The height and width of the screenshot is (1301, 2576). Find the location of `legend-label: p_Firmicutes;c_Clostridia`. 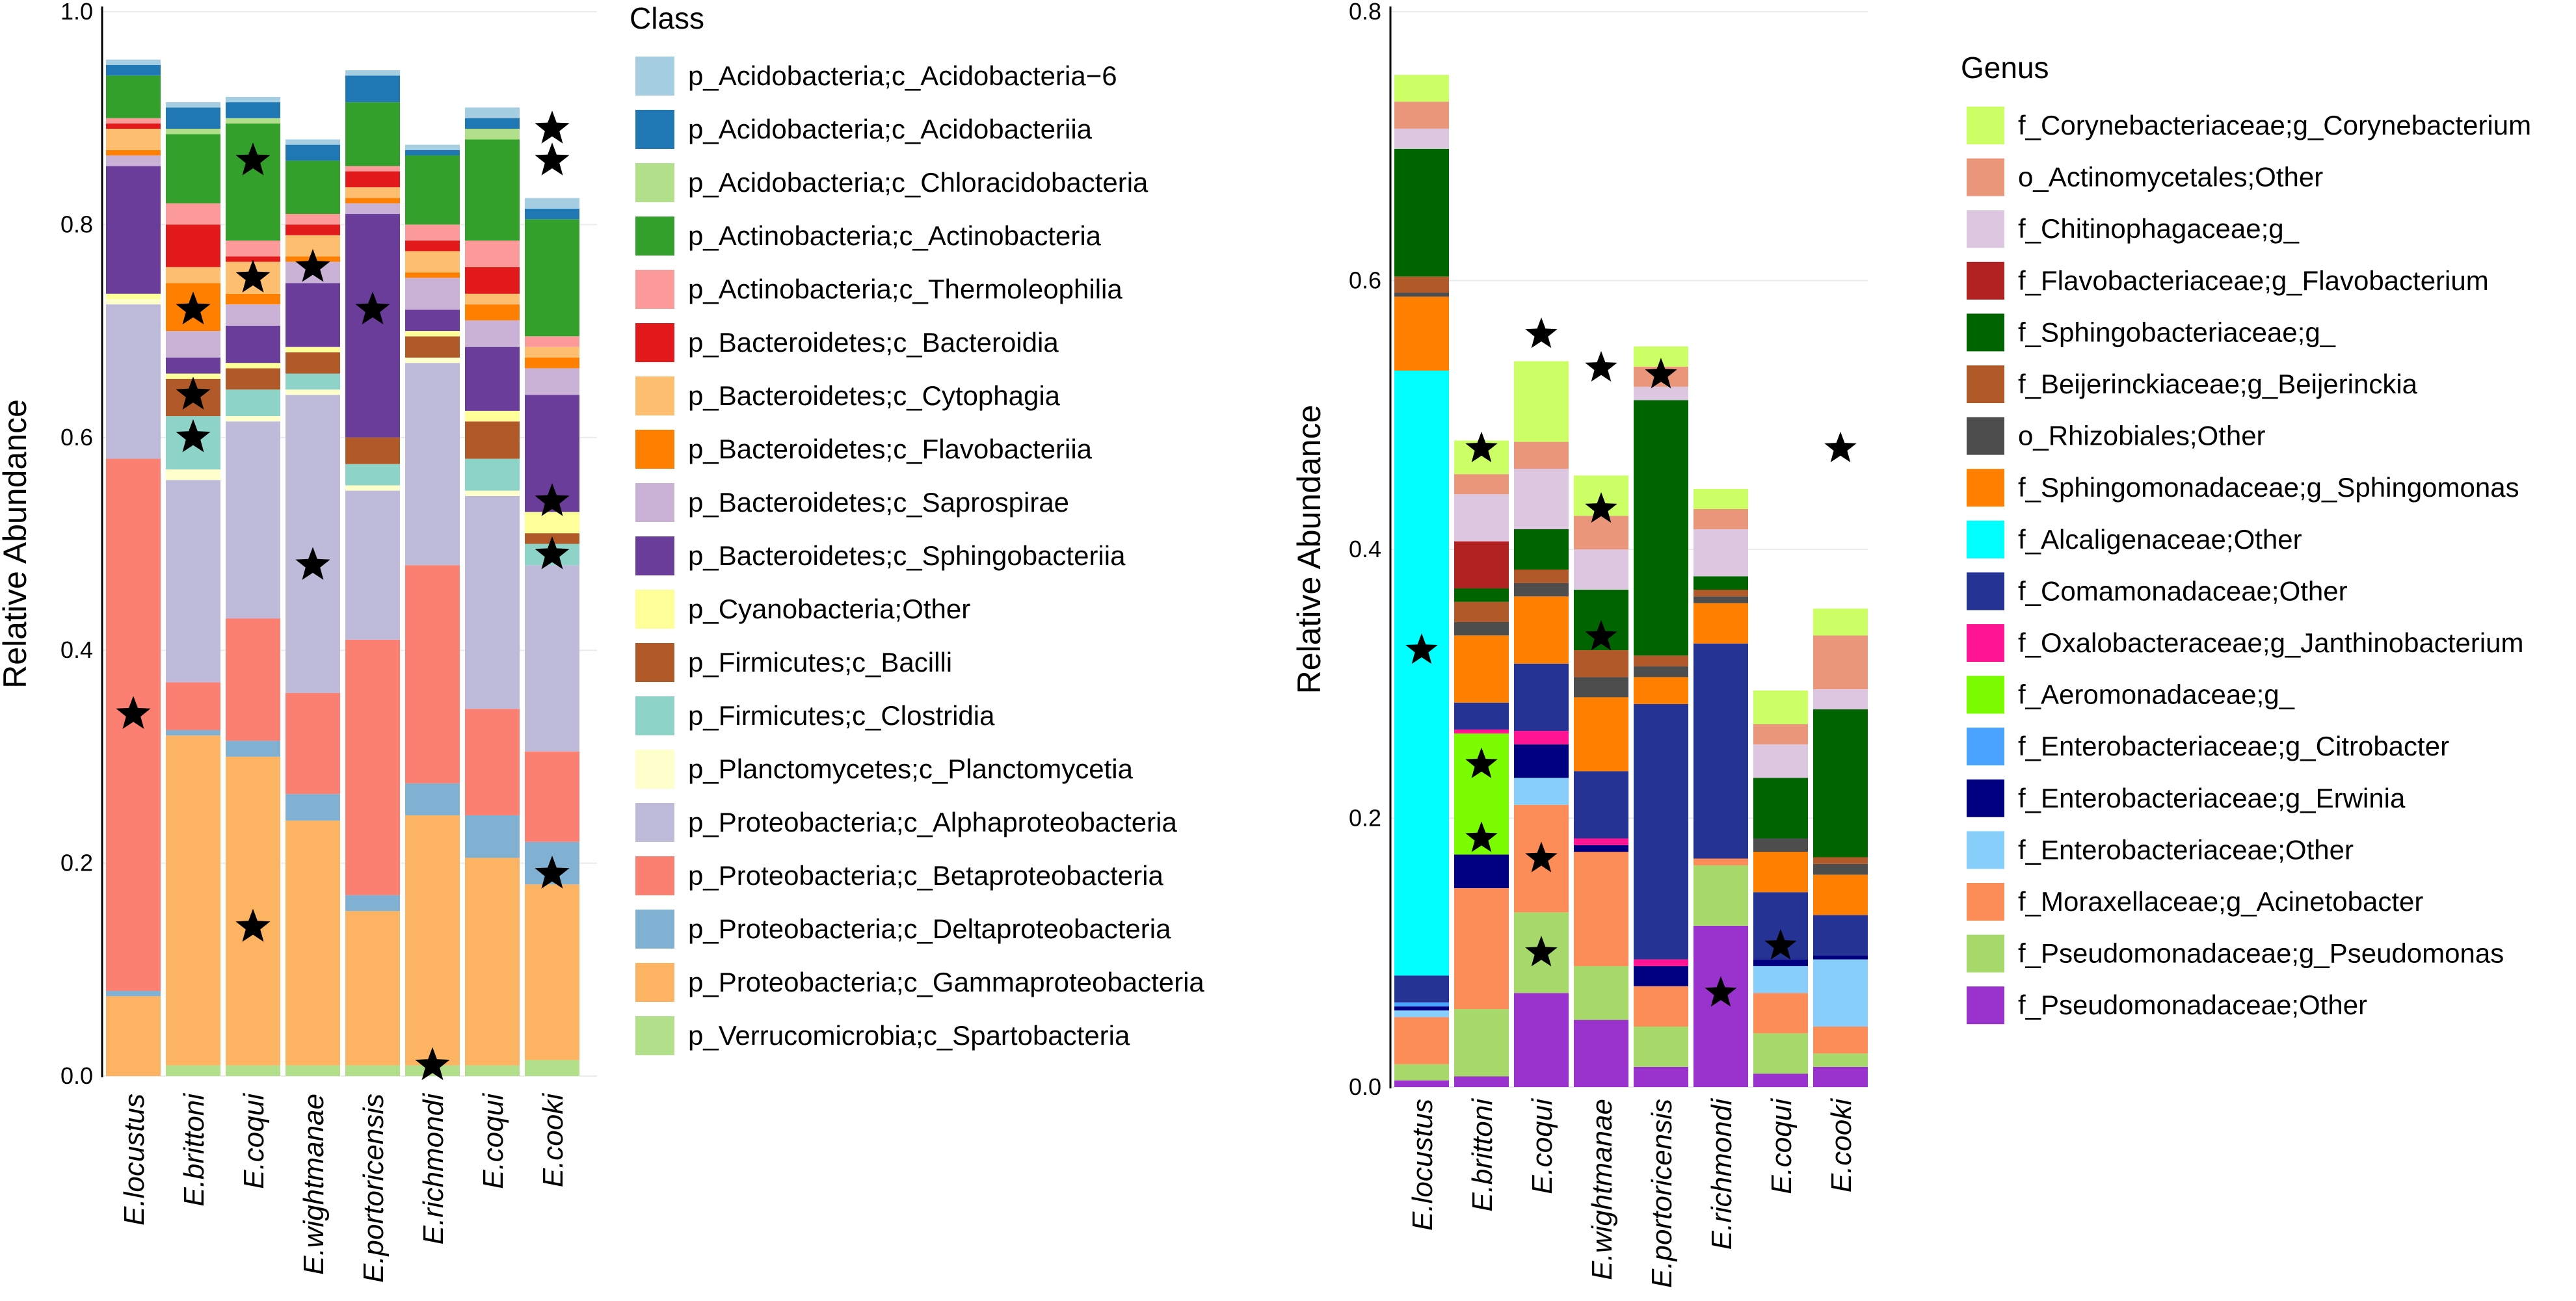

legend-label: p_Firmicutes;c_Clostridia is located at coordinates (842, 715).